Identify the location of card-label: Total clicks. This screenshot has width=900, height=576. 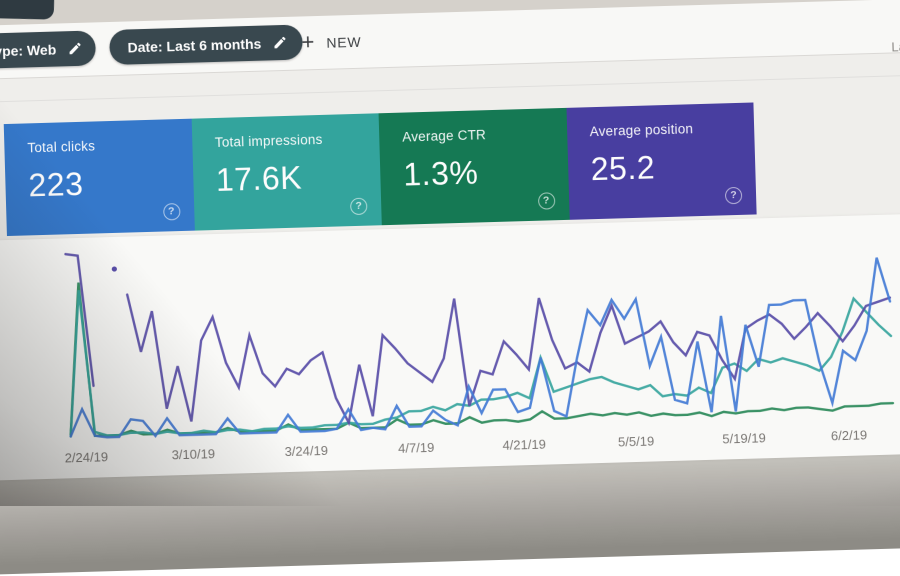
(61, 147).